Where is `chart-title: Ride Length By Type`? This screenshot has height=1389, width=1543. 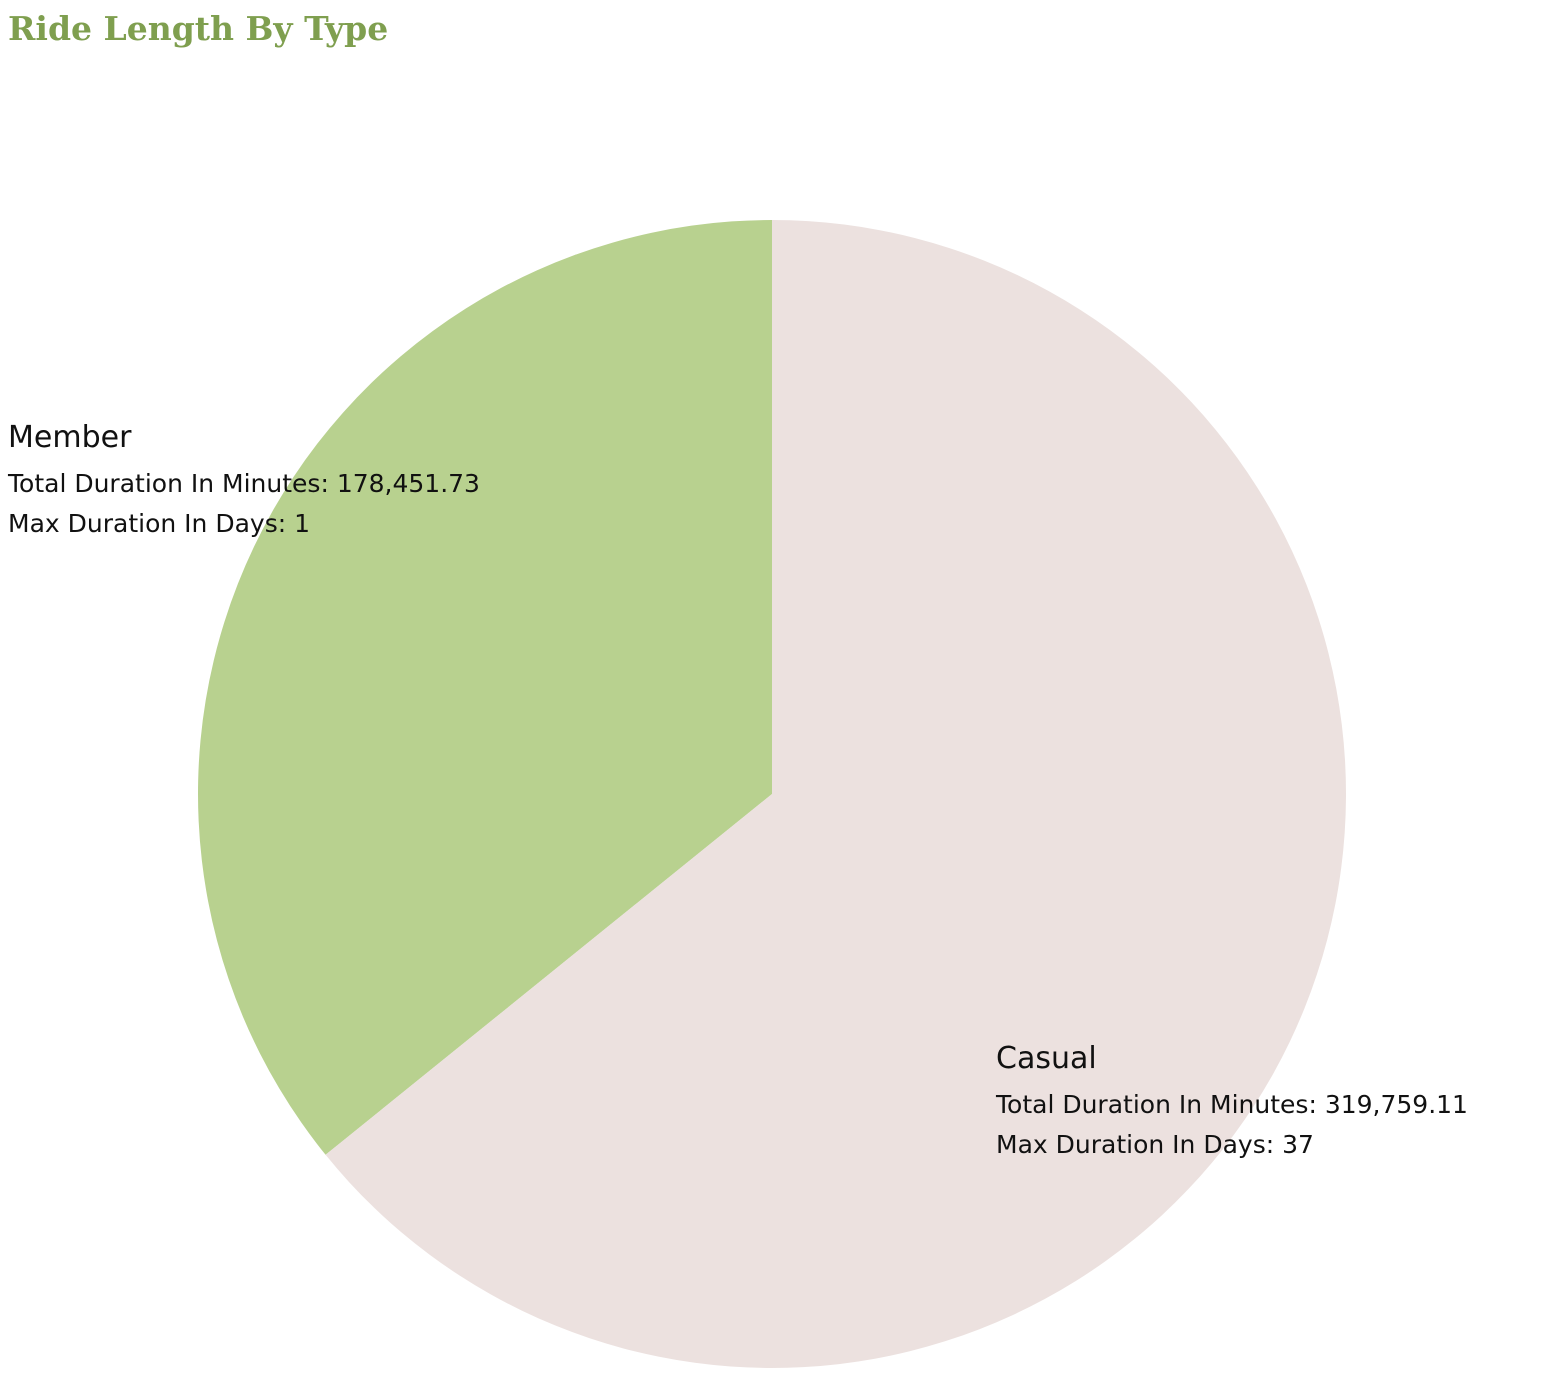 chart-title: Ride Length By Type is located at coordinates (198, 28).